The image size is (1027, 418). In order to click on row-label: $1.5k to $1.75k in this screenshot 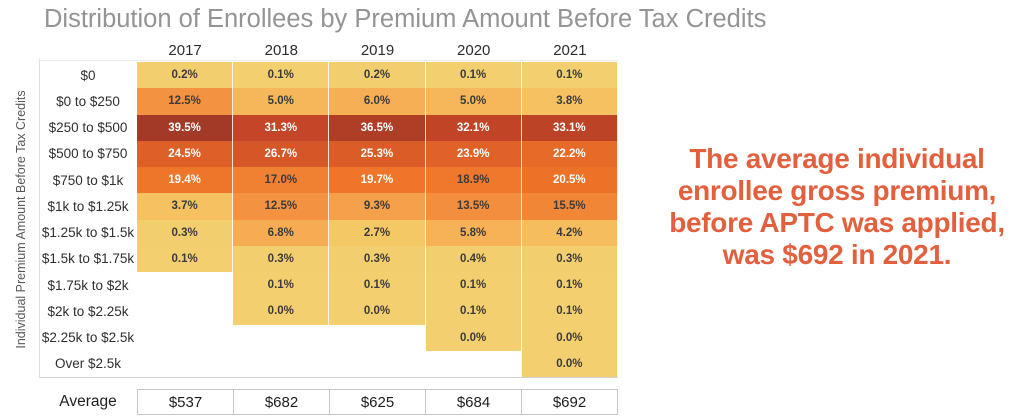, I will do `click(88, 259)`.